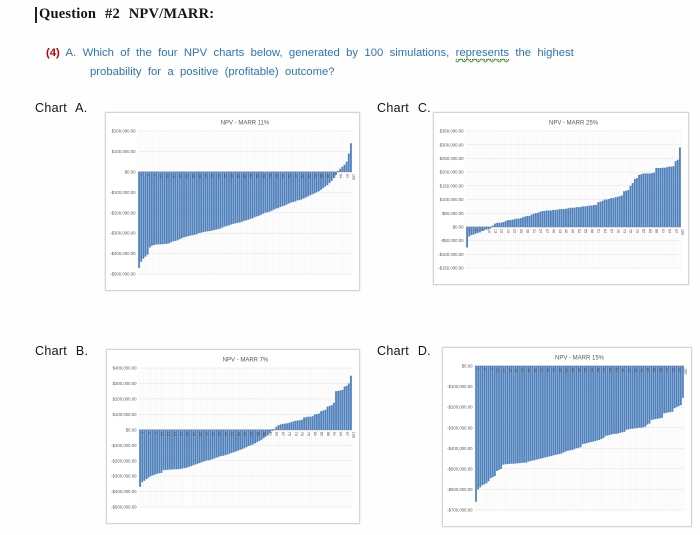  What do you see at coordinates (328, 434) in the screenshot?
I see `x-tick-label: 88` at bounding box center [328, 434].